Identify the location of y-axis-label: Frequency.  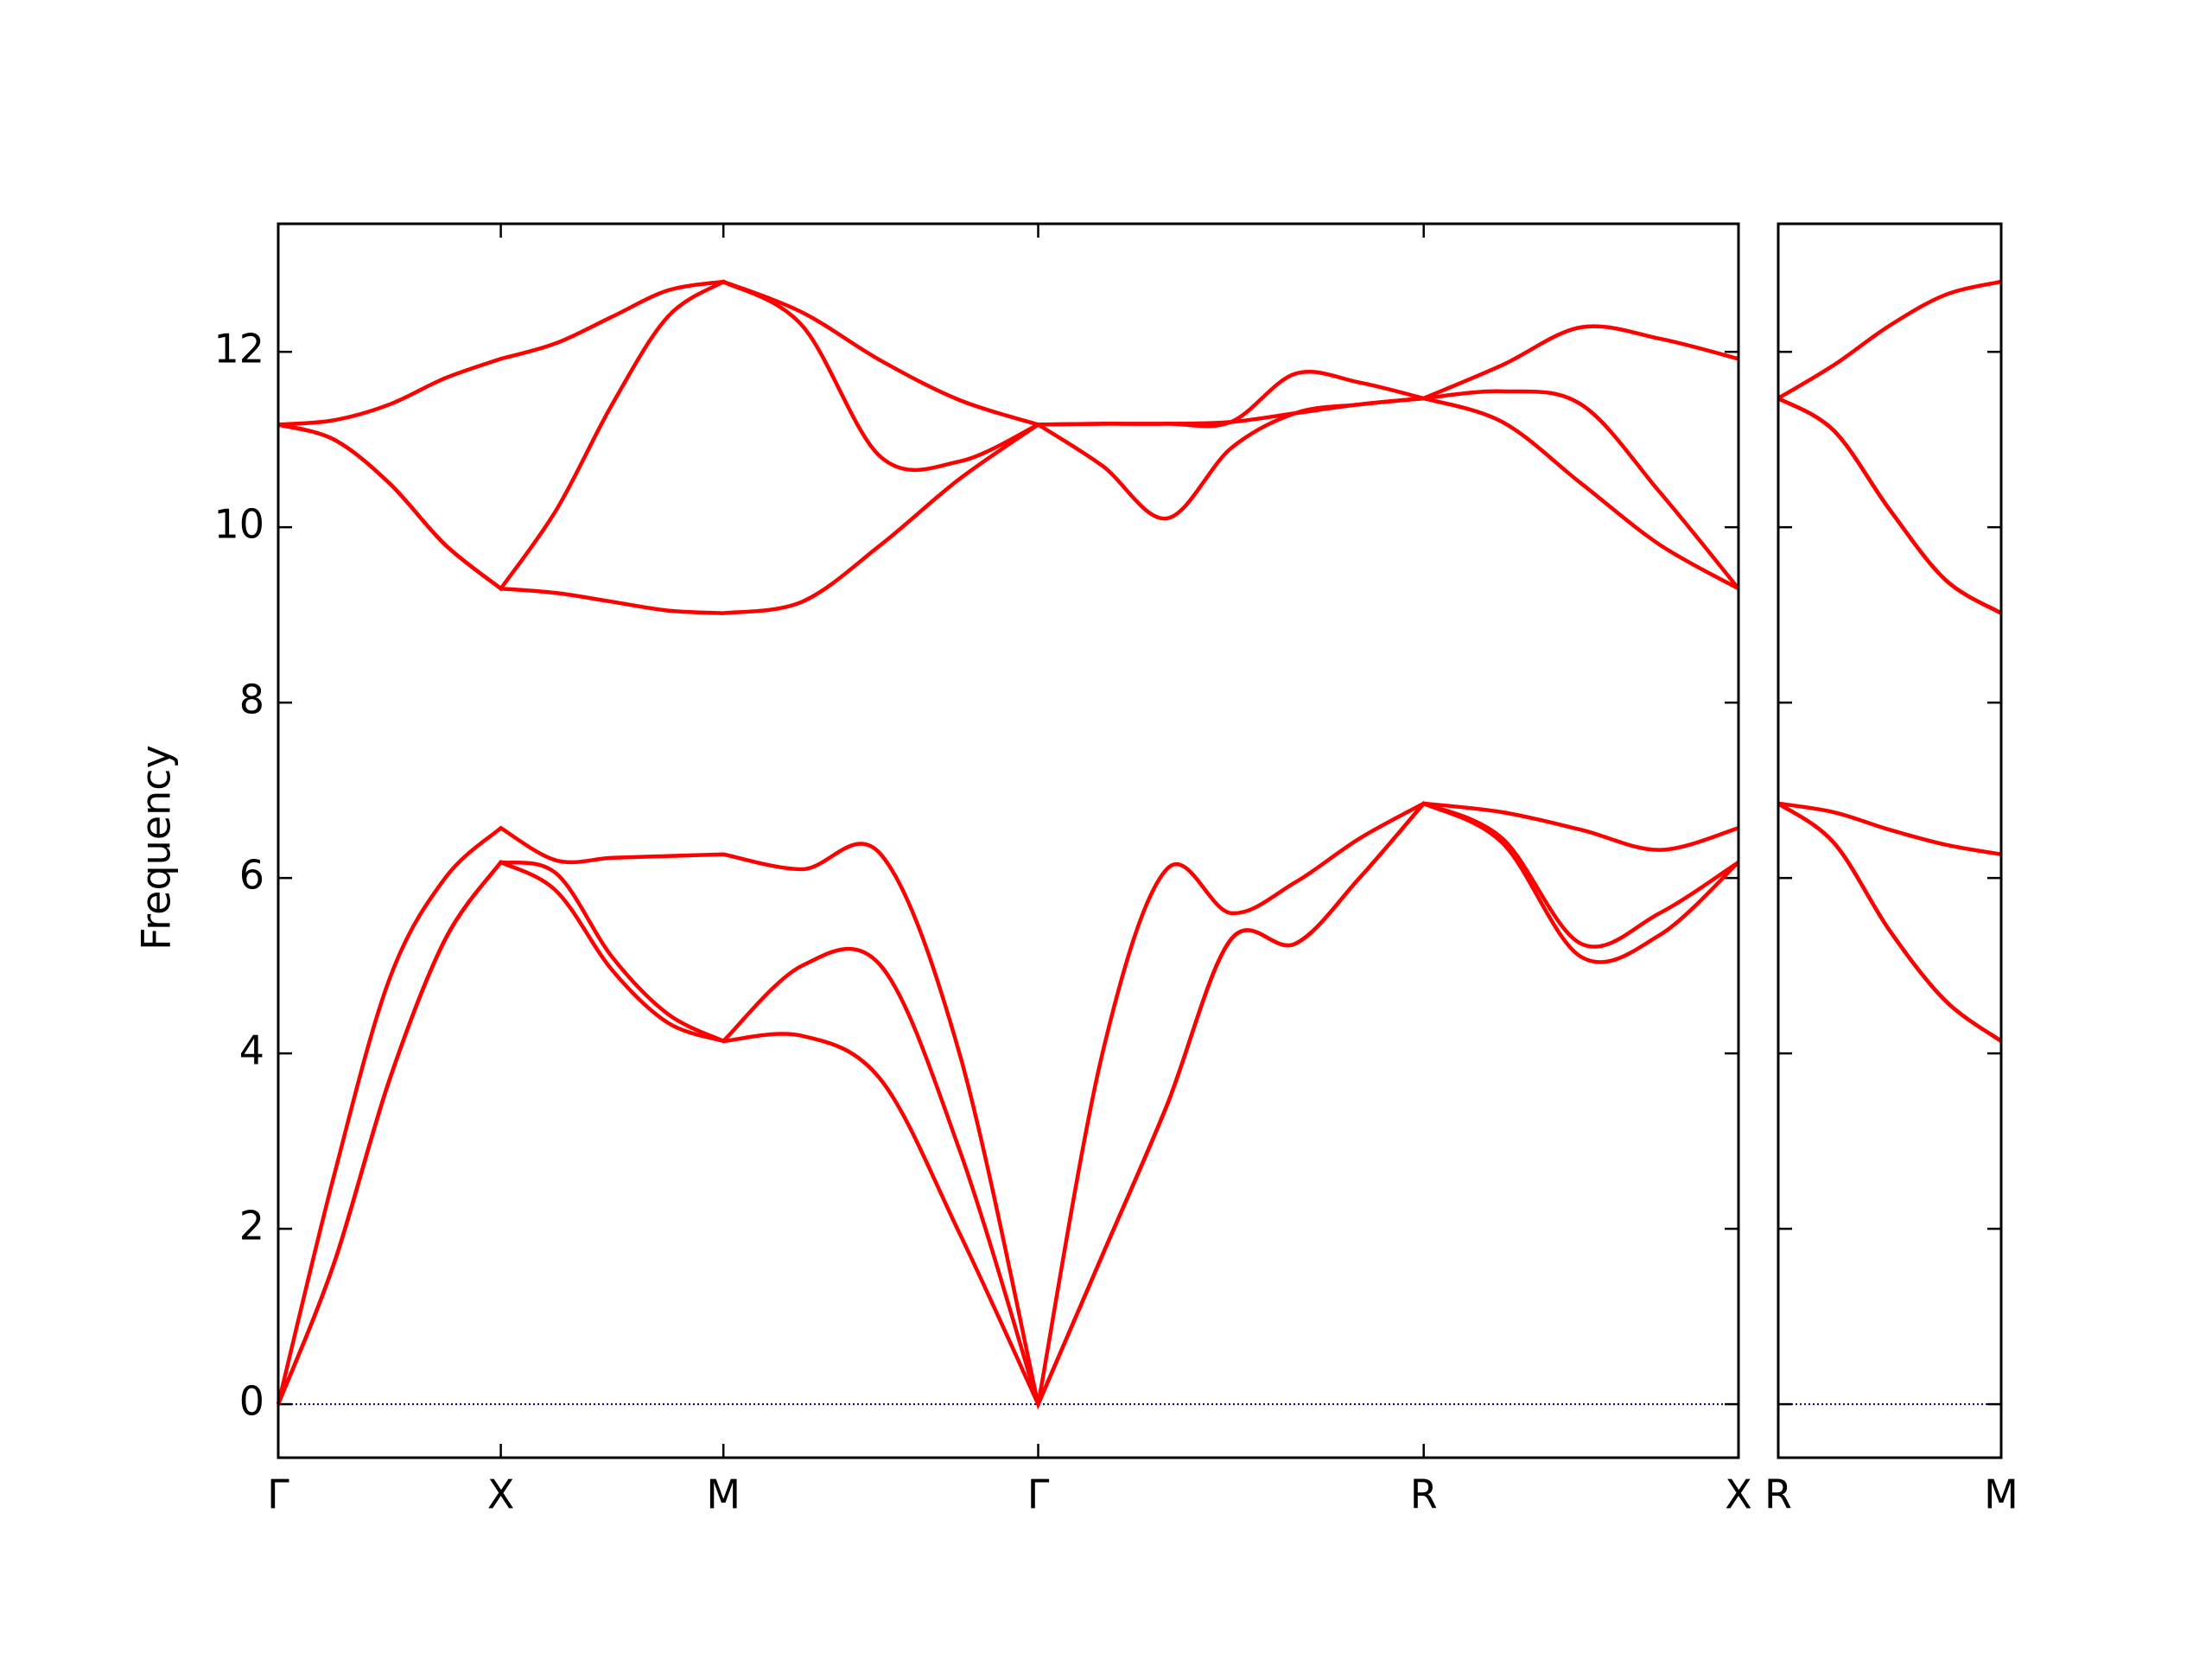
(156, 847).